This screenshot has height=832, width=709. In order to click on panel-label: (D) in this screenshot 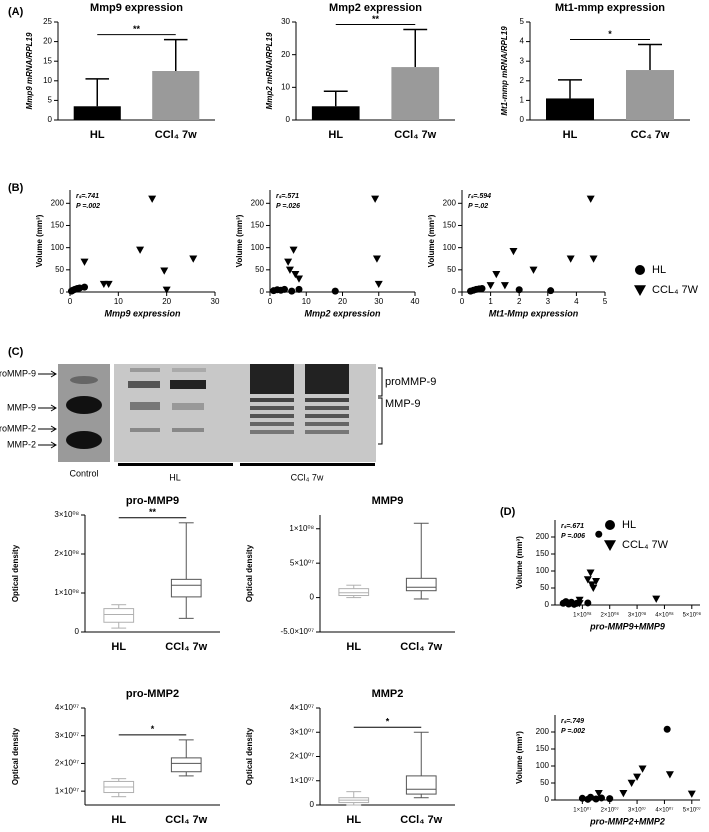, I will do `click(508, 512)`.